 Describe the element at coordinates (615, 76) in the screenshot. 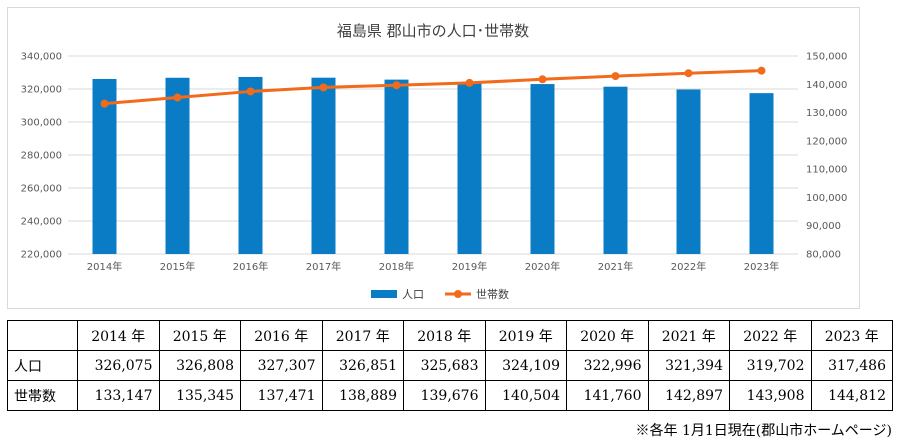

I see `point-2021年` at that location.